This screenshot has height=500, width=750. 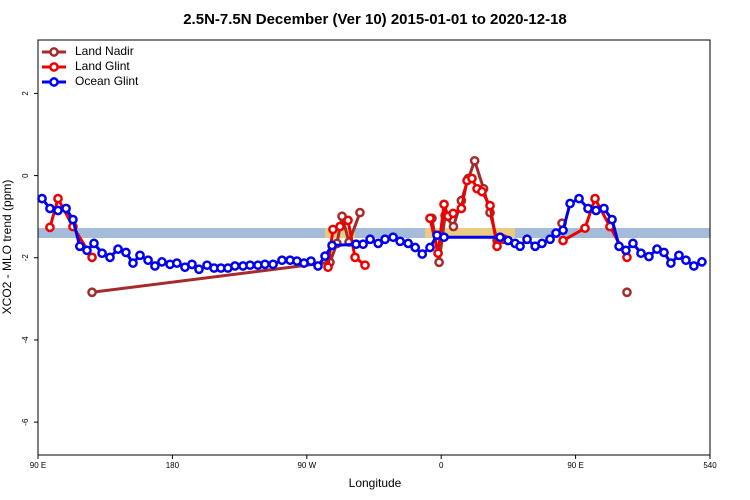 What do you see at coordinates (102, 66) in the screenshot?
I see `legend-label: Land Glint` at bounding box center [102, 66].